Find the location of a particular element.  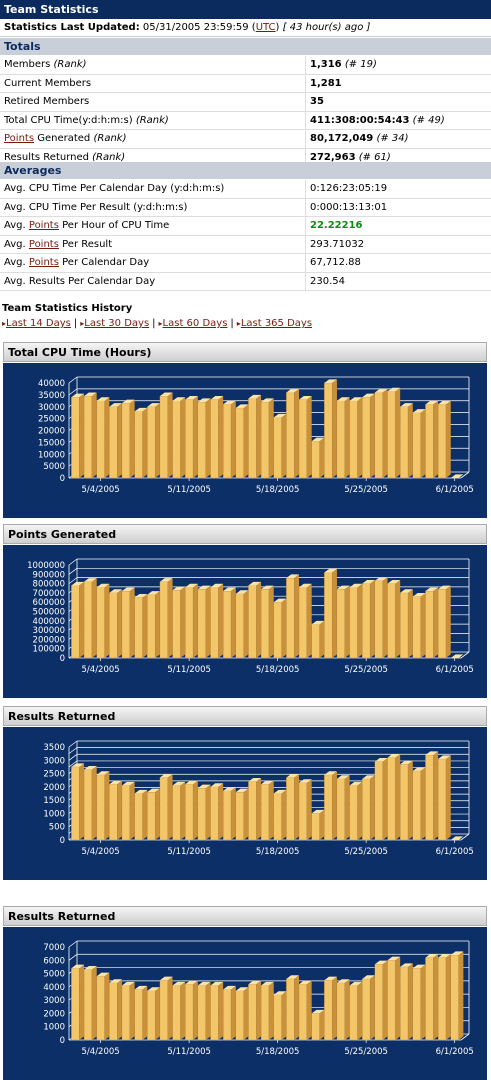

history-link: Last 30 Days is located at coordinates (117, 323).